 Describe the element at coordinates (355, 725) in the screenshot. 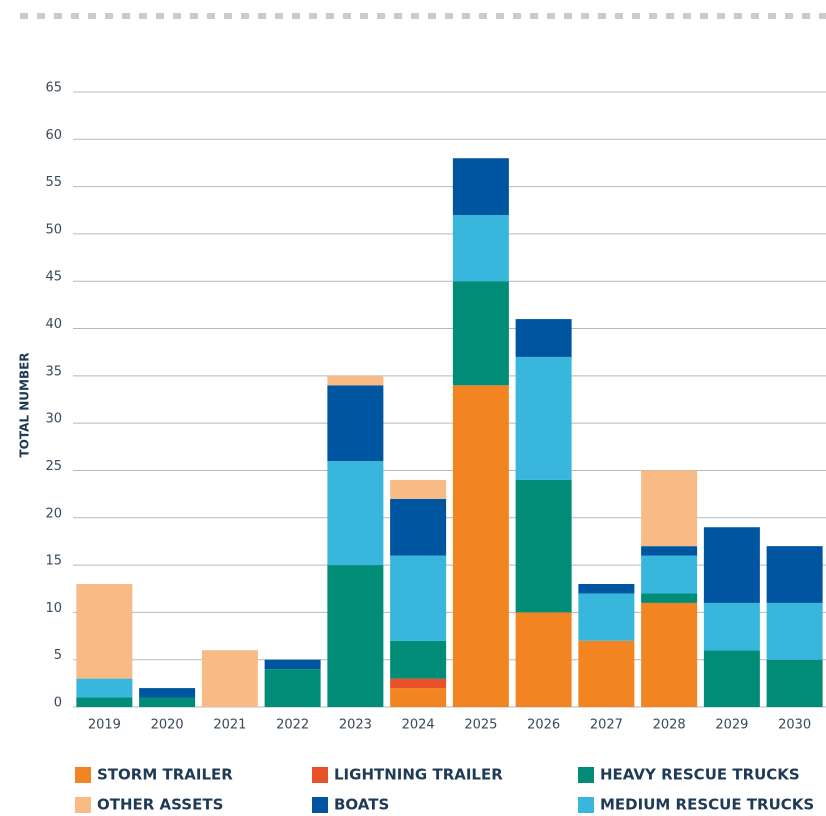

I see `x-tick-label: 2023` at that location.